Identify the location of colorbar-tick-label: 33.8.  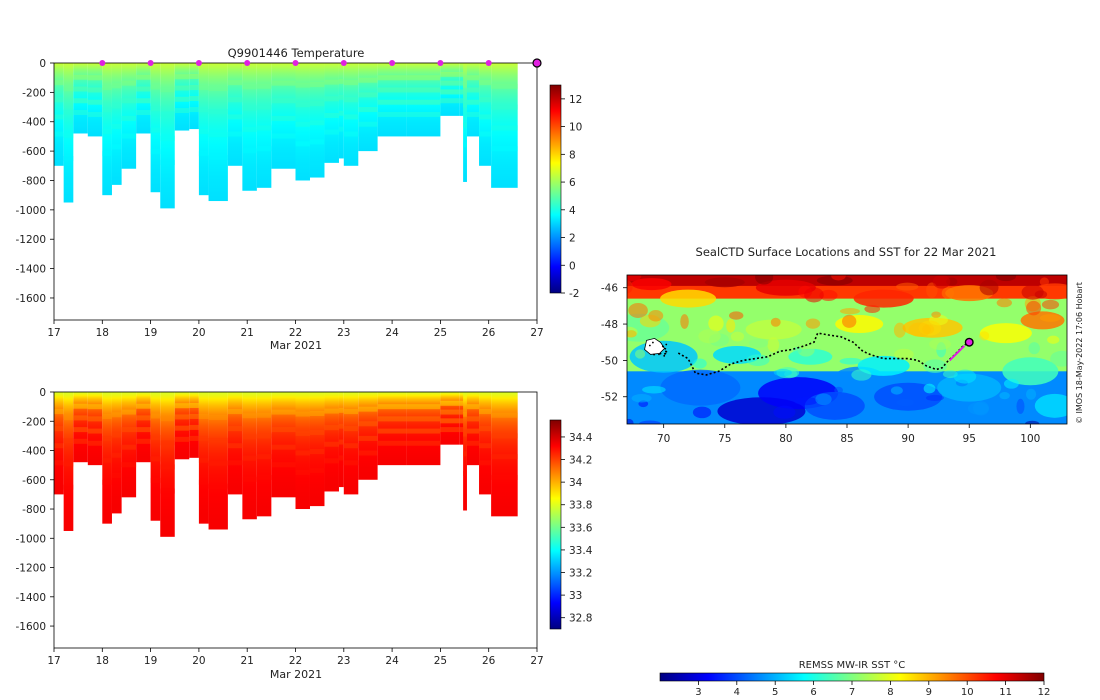
(580, 506).